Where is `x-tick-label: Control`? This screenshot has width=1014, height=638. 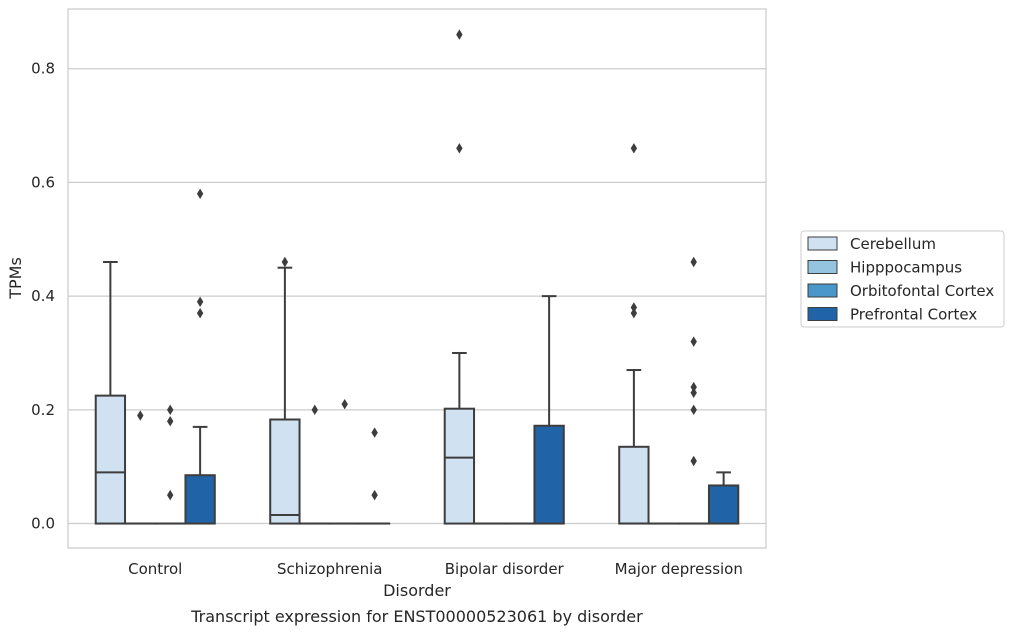 x-tick-label: Control is located at coordinates (155, 569).